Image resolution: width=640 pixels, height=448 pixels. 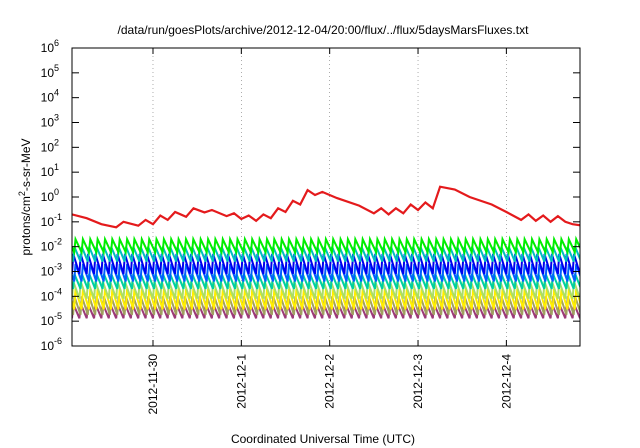 What do you see at coordinates (153, 384) in the screenshot?
I see `x-tick-label: 2012-11-30` at bounding box center [153, 384].